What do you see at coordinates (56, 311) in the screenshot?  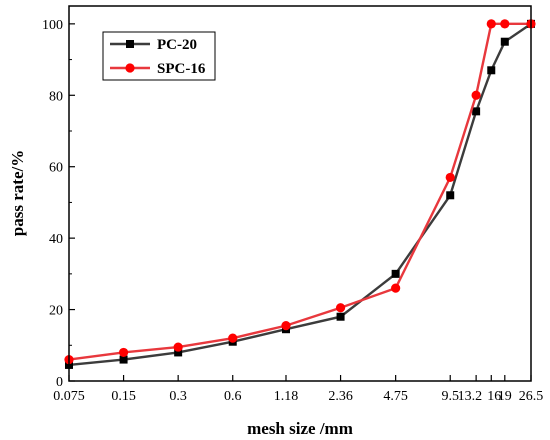 I see `y-tick-label: 20` at bounding box center [56, 311].